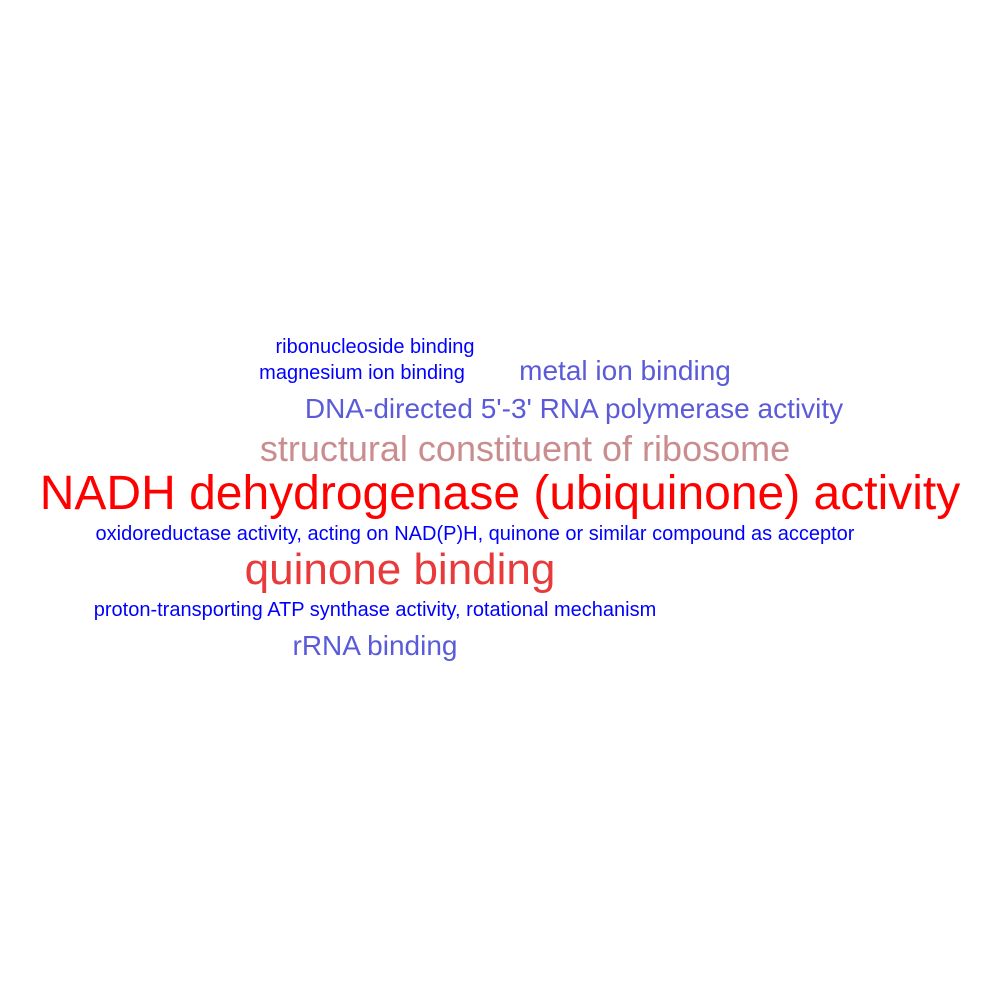 The height and width of the screenshot is (1000, 1000). I want to click on term-structural-constituent-of-ribosome: structural constituent of ribosome, so click(525, 448).